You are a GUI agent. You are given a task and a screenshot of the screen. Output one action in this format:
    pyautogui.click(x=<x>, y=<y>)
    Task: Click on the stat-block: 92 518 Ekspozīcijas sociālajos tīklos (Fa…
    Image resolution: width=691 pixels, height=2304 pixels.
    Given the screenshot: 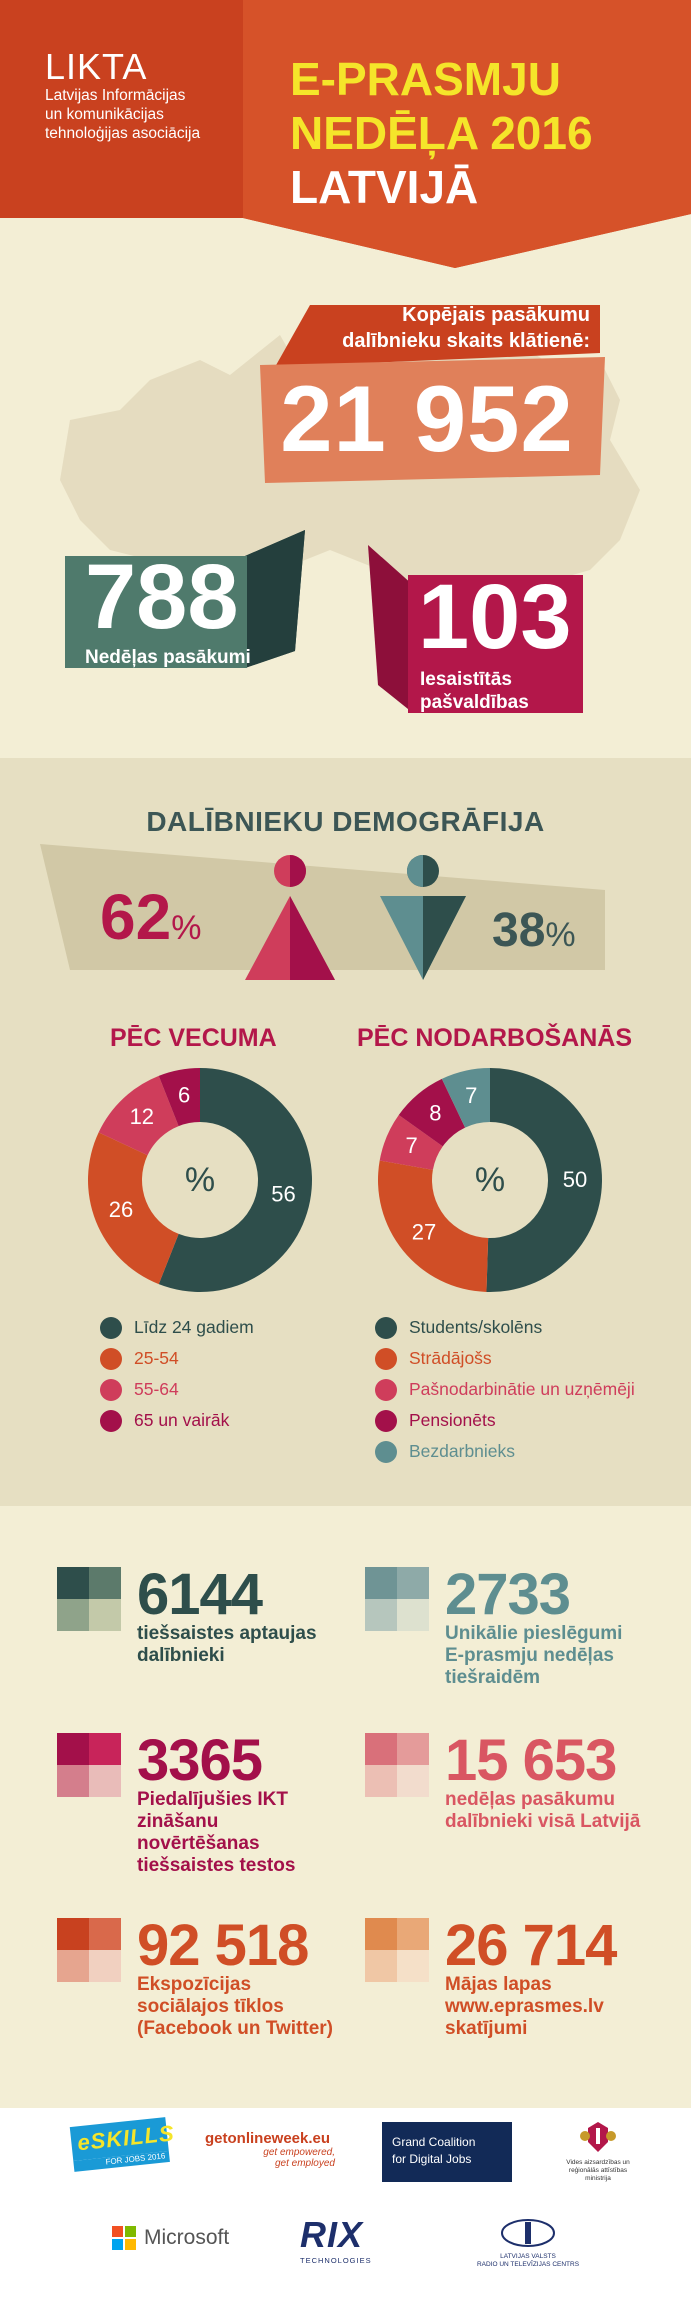 What is the action you would take?
    pyautogui.click(x=222, y=2015)
    